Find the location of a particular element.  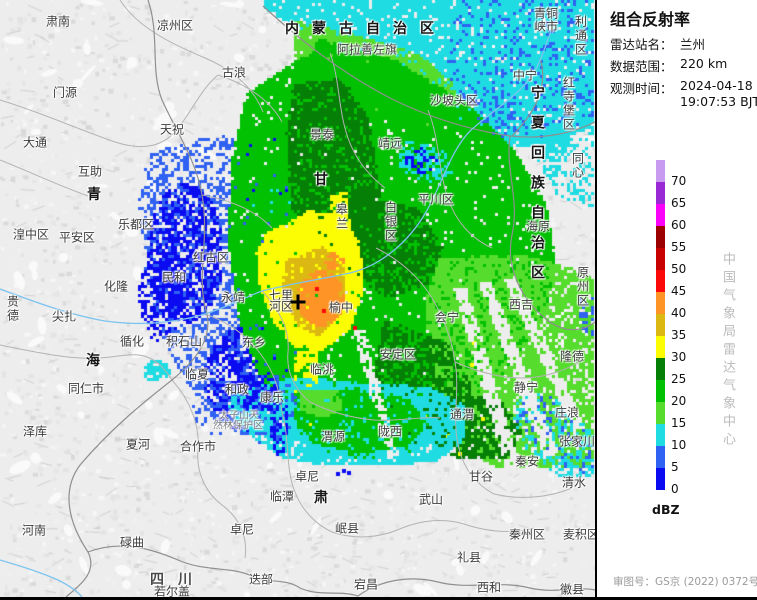

watermark-text: 中国气象局雷达气象中心 is located at coordinates (727, 351).